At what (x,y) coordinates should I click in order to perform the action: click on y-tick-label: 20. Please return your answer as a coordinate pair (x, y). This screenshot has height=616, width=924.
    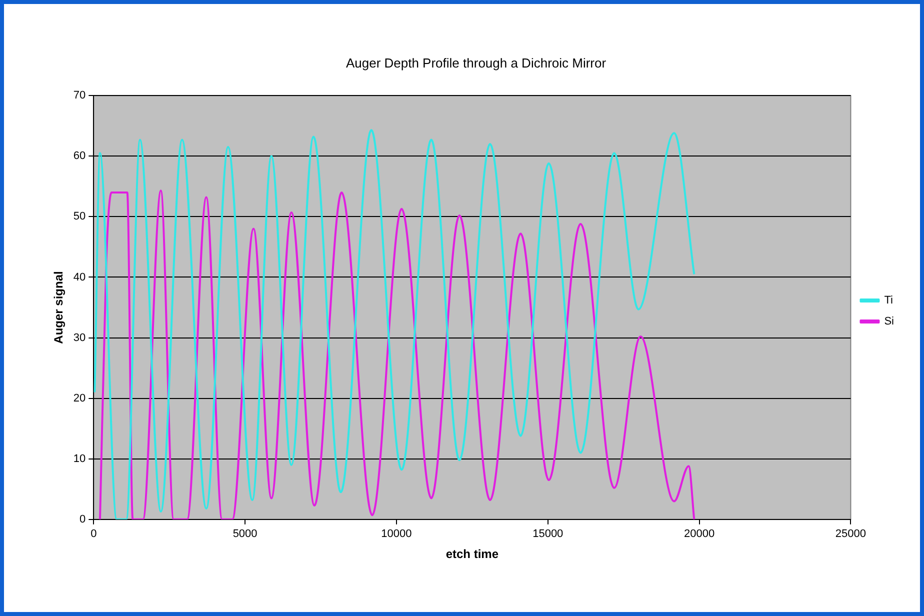
    Looking at the image, I should click on (79, 398).